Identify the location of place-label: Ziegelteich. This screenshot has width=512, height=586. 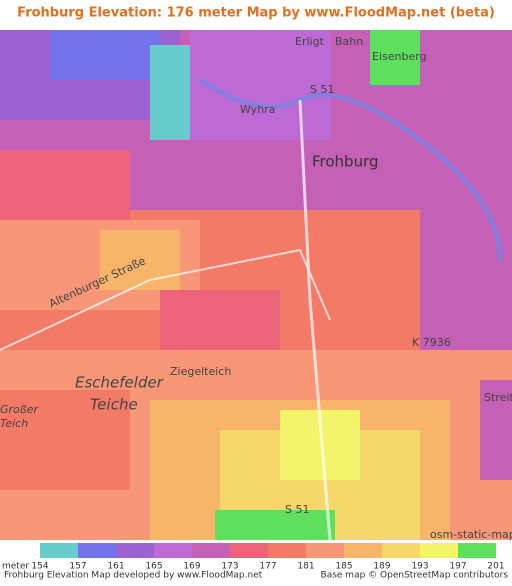
(200, 371).